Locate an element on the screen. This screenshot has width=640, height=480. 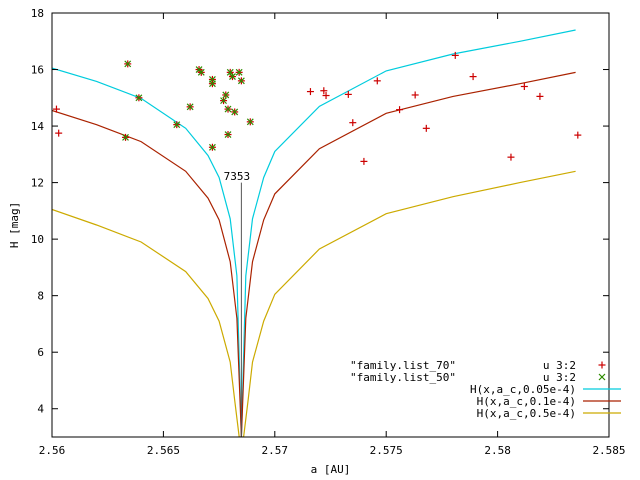
y-tick-label: 6 is located at coordinates (40, 352).